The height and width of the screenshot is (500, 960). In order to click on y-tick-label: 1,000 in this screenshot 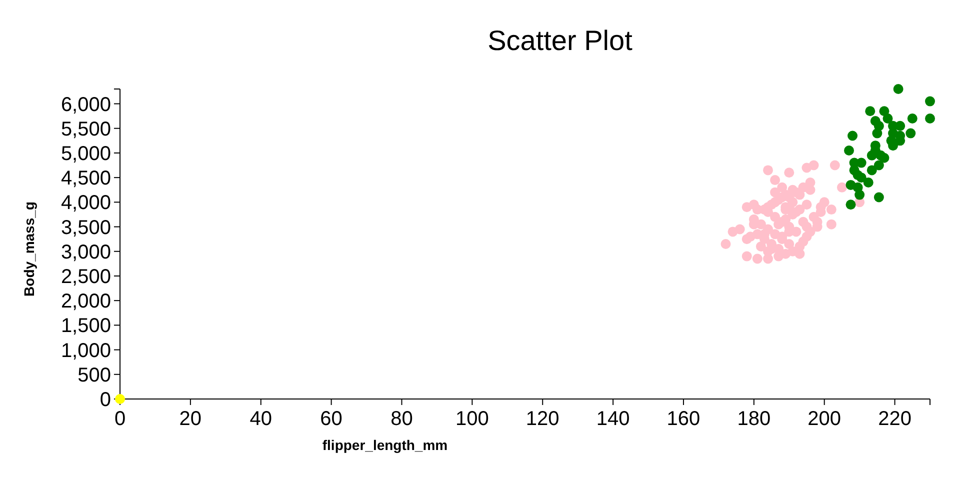, I will do `click(85, 351)`.